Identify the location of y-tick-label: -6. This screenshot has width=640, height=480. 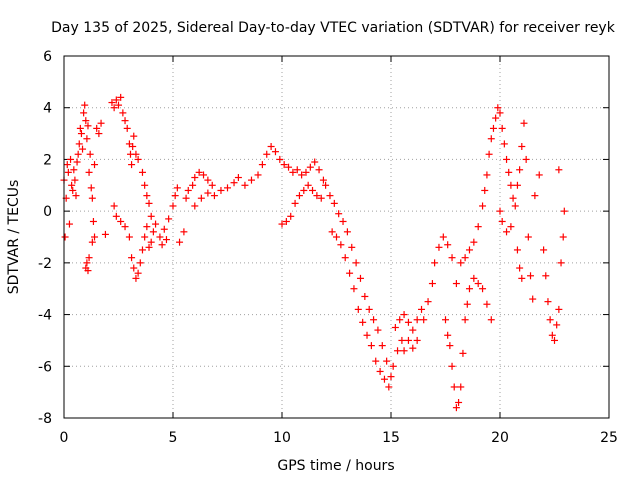
(45, 367).